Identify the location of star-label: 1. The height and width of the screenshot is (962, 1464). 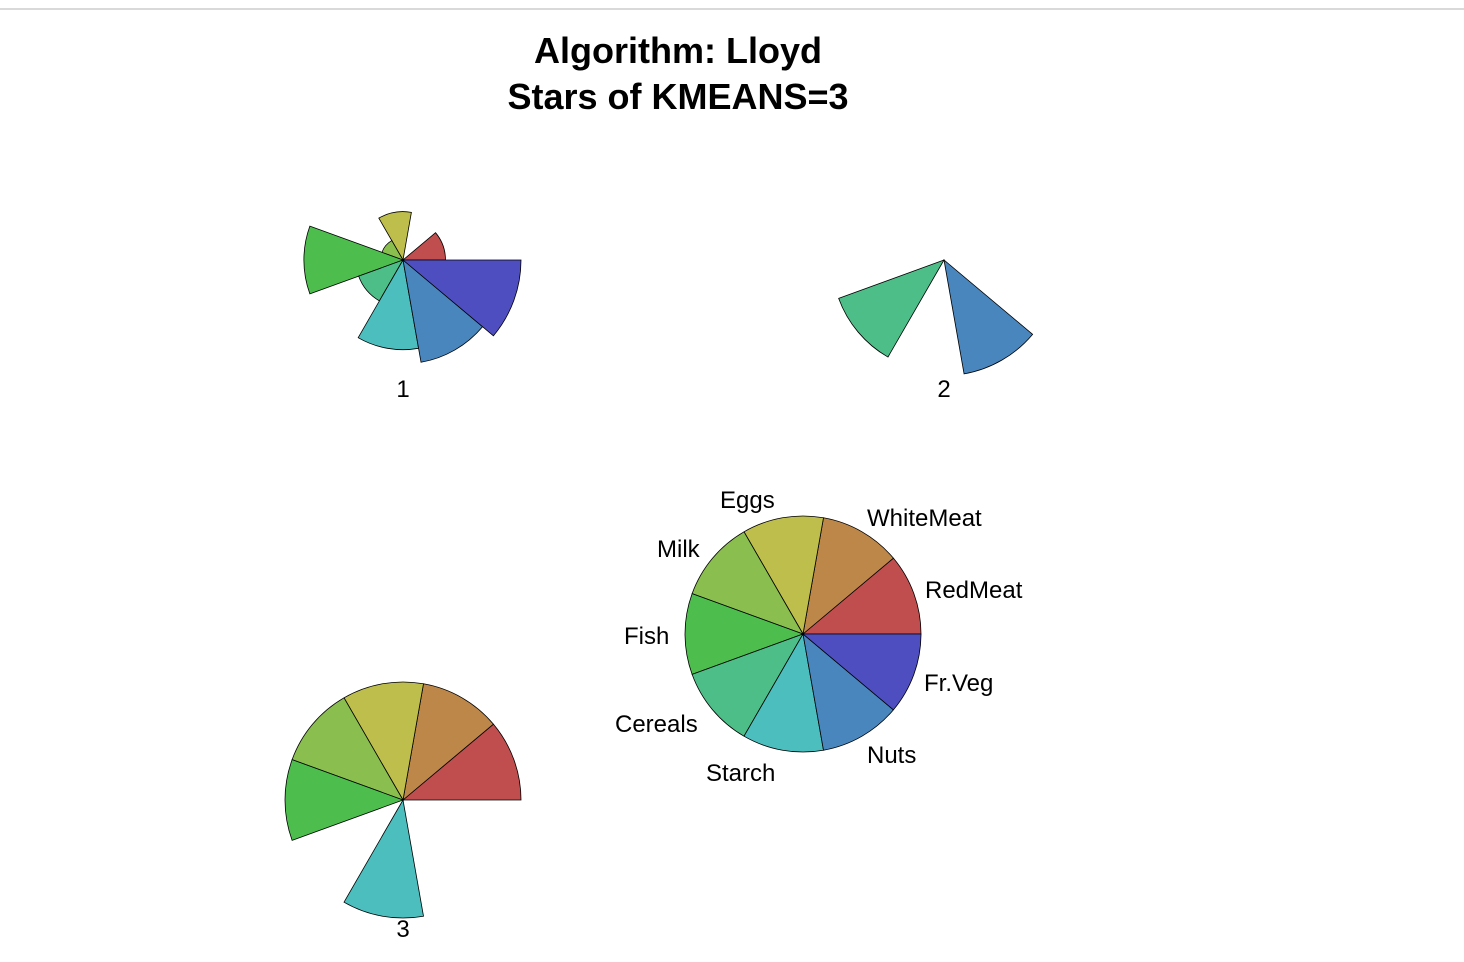
(402, 389).